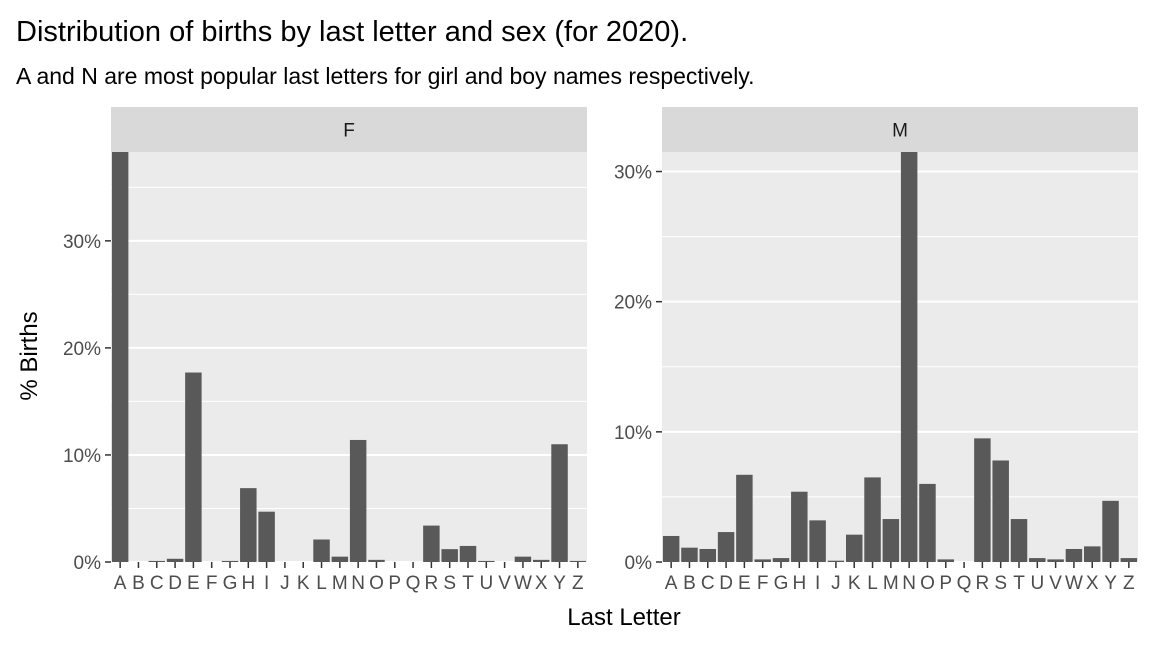  What do you see at coordinates (431, 543) in the screenshot?
I see `bar-f-r` at bounding box center [431, 543].